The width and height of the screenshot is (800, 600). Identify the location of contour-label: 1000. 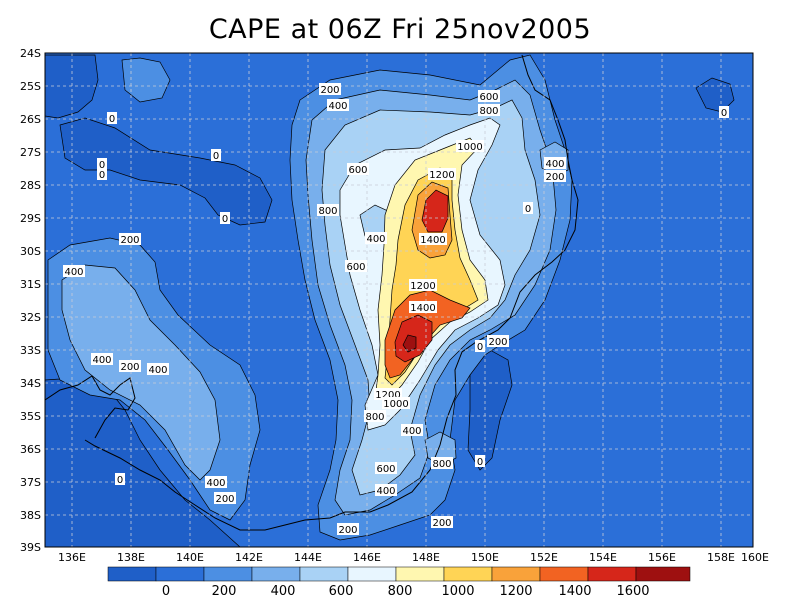
(470, 146).